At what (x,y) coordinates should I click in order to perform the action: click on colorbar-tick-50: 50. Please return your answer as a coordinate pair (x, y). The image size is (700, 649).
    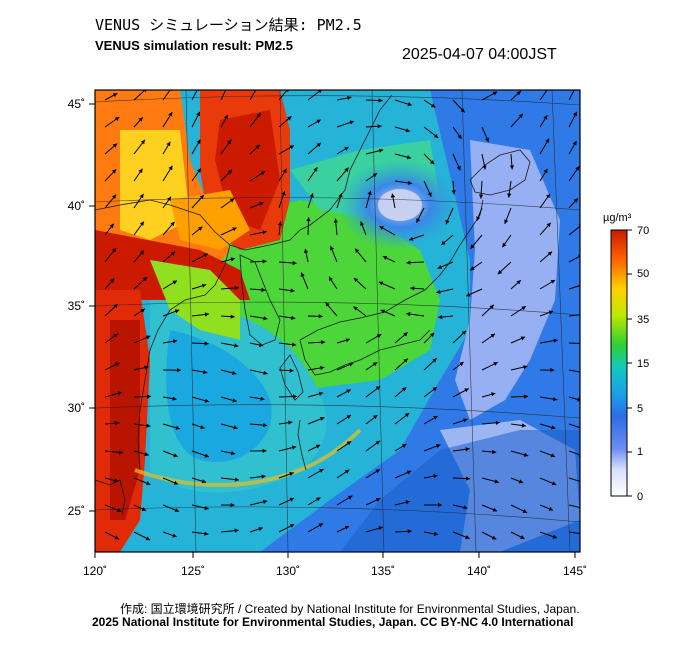
    Looking at the image, I should click on (643, 274).